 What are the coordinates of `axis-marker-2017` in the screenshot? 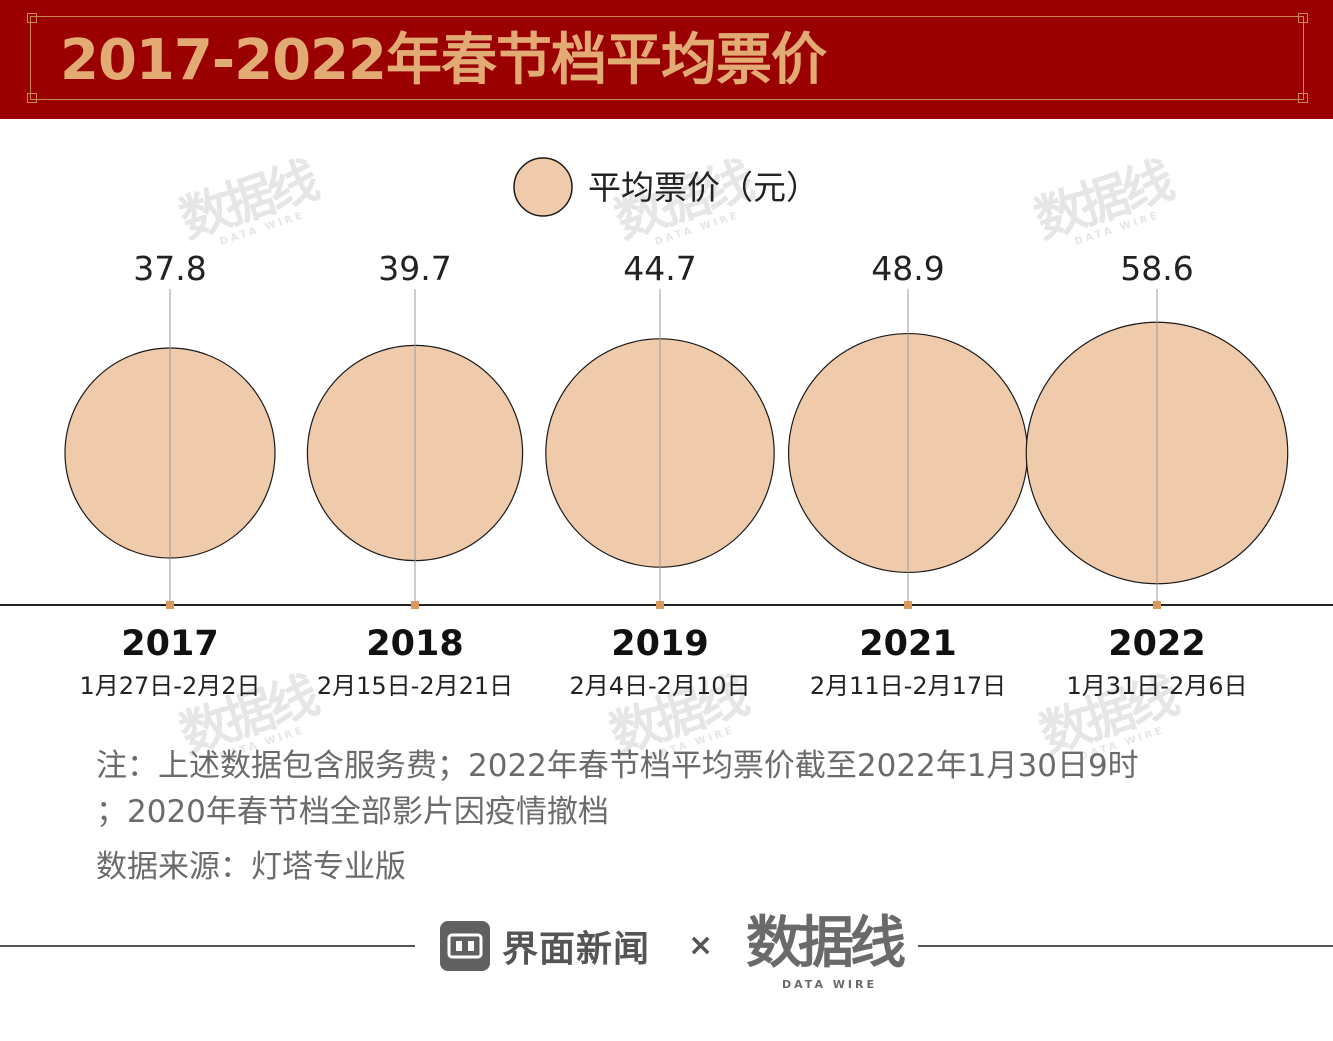 It's located at (170, 605).